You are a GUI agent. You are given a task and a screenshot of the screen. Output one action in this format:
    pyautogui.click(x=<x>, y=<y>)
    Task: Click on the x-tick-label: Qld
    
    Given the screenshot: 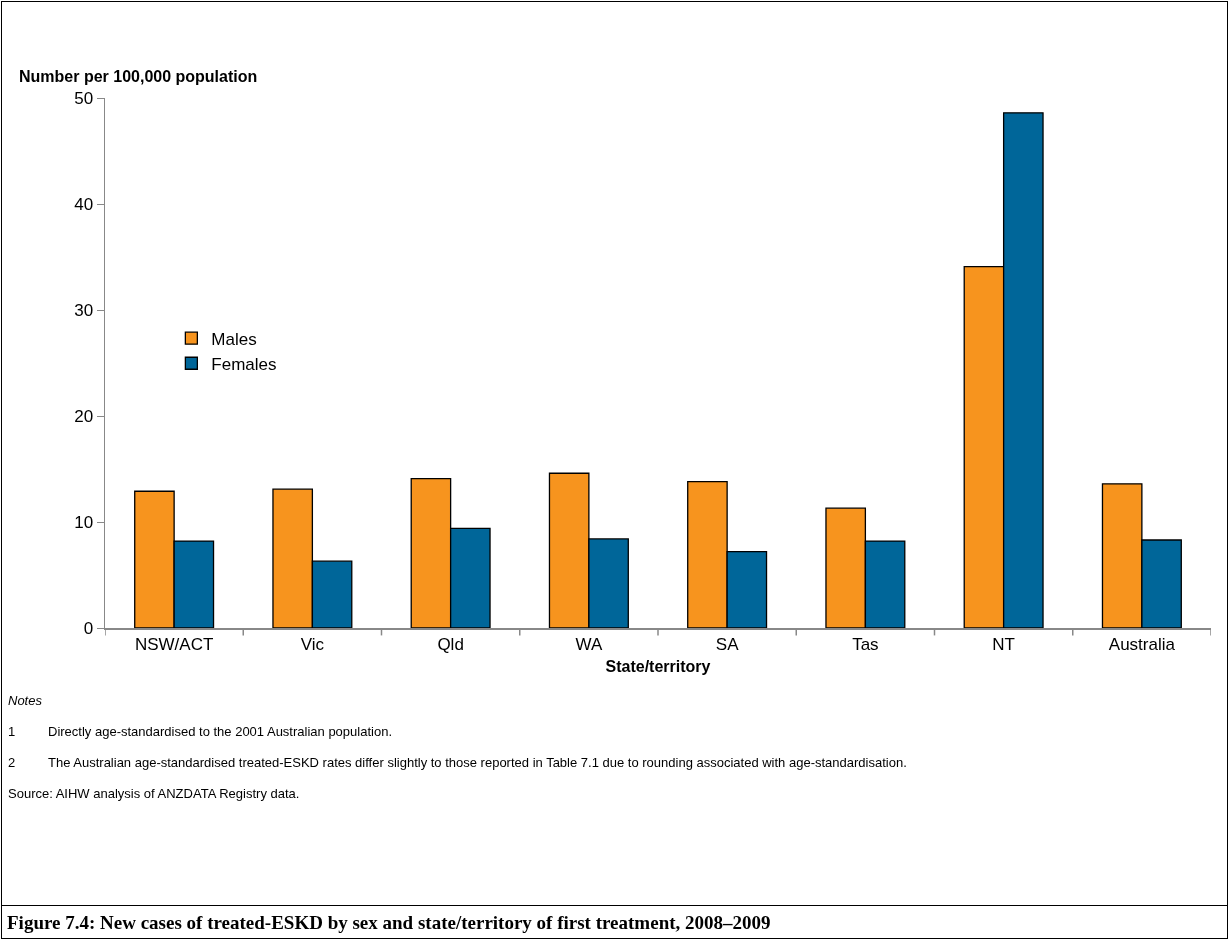 What is the action you would take?
    pyautogui.click(x=450, y=644)
    